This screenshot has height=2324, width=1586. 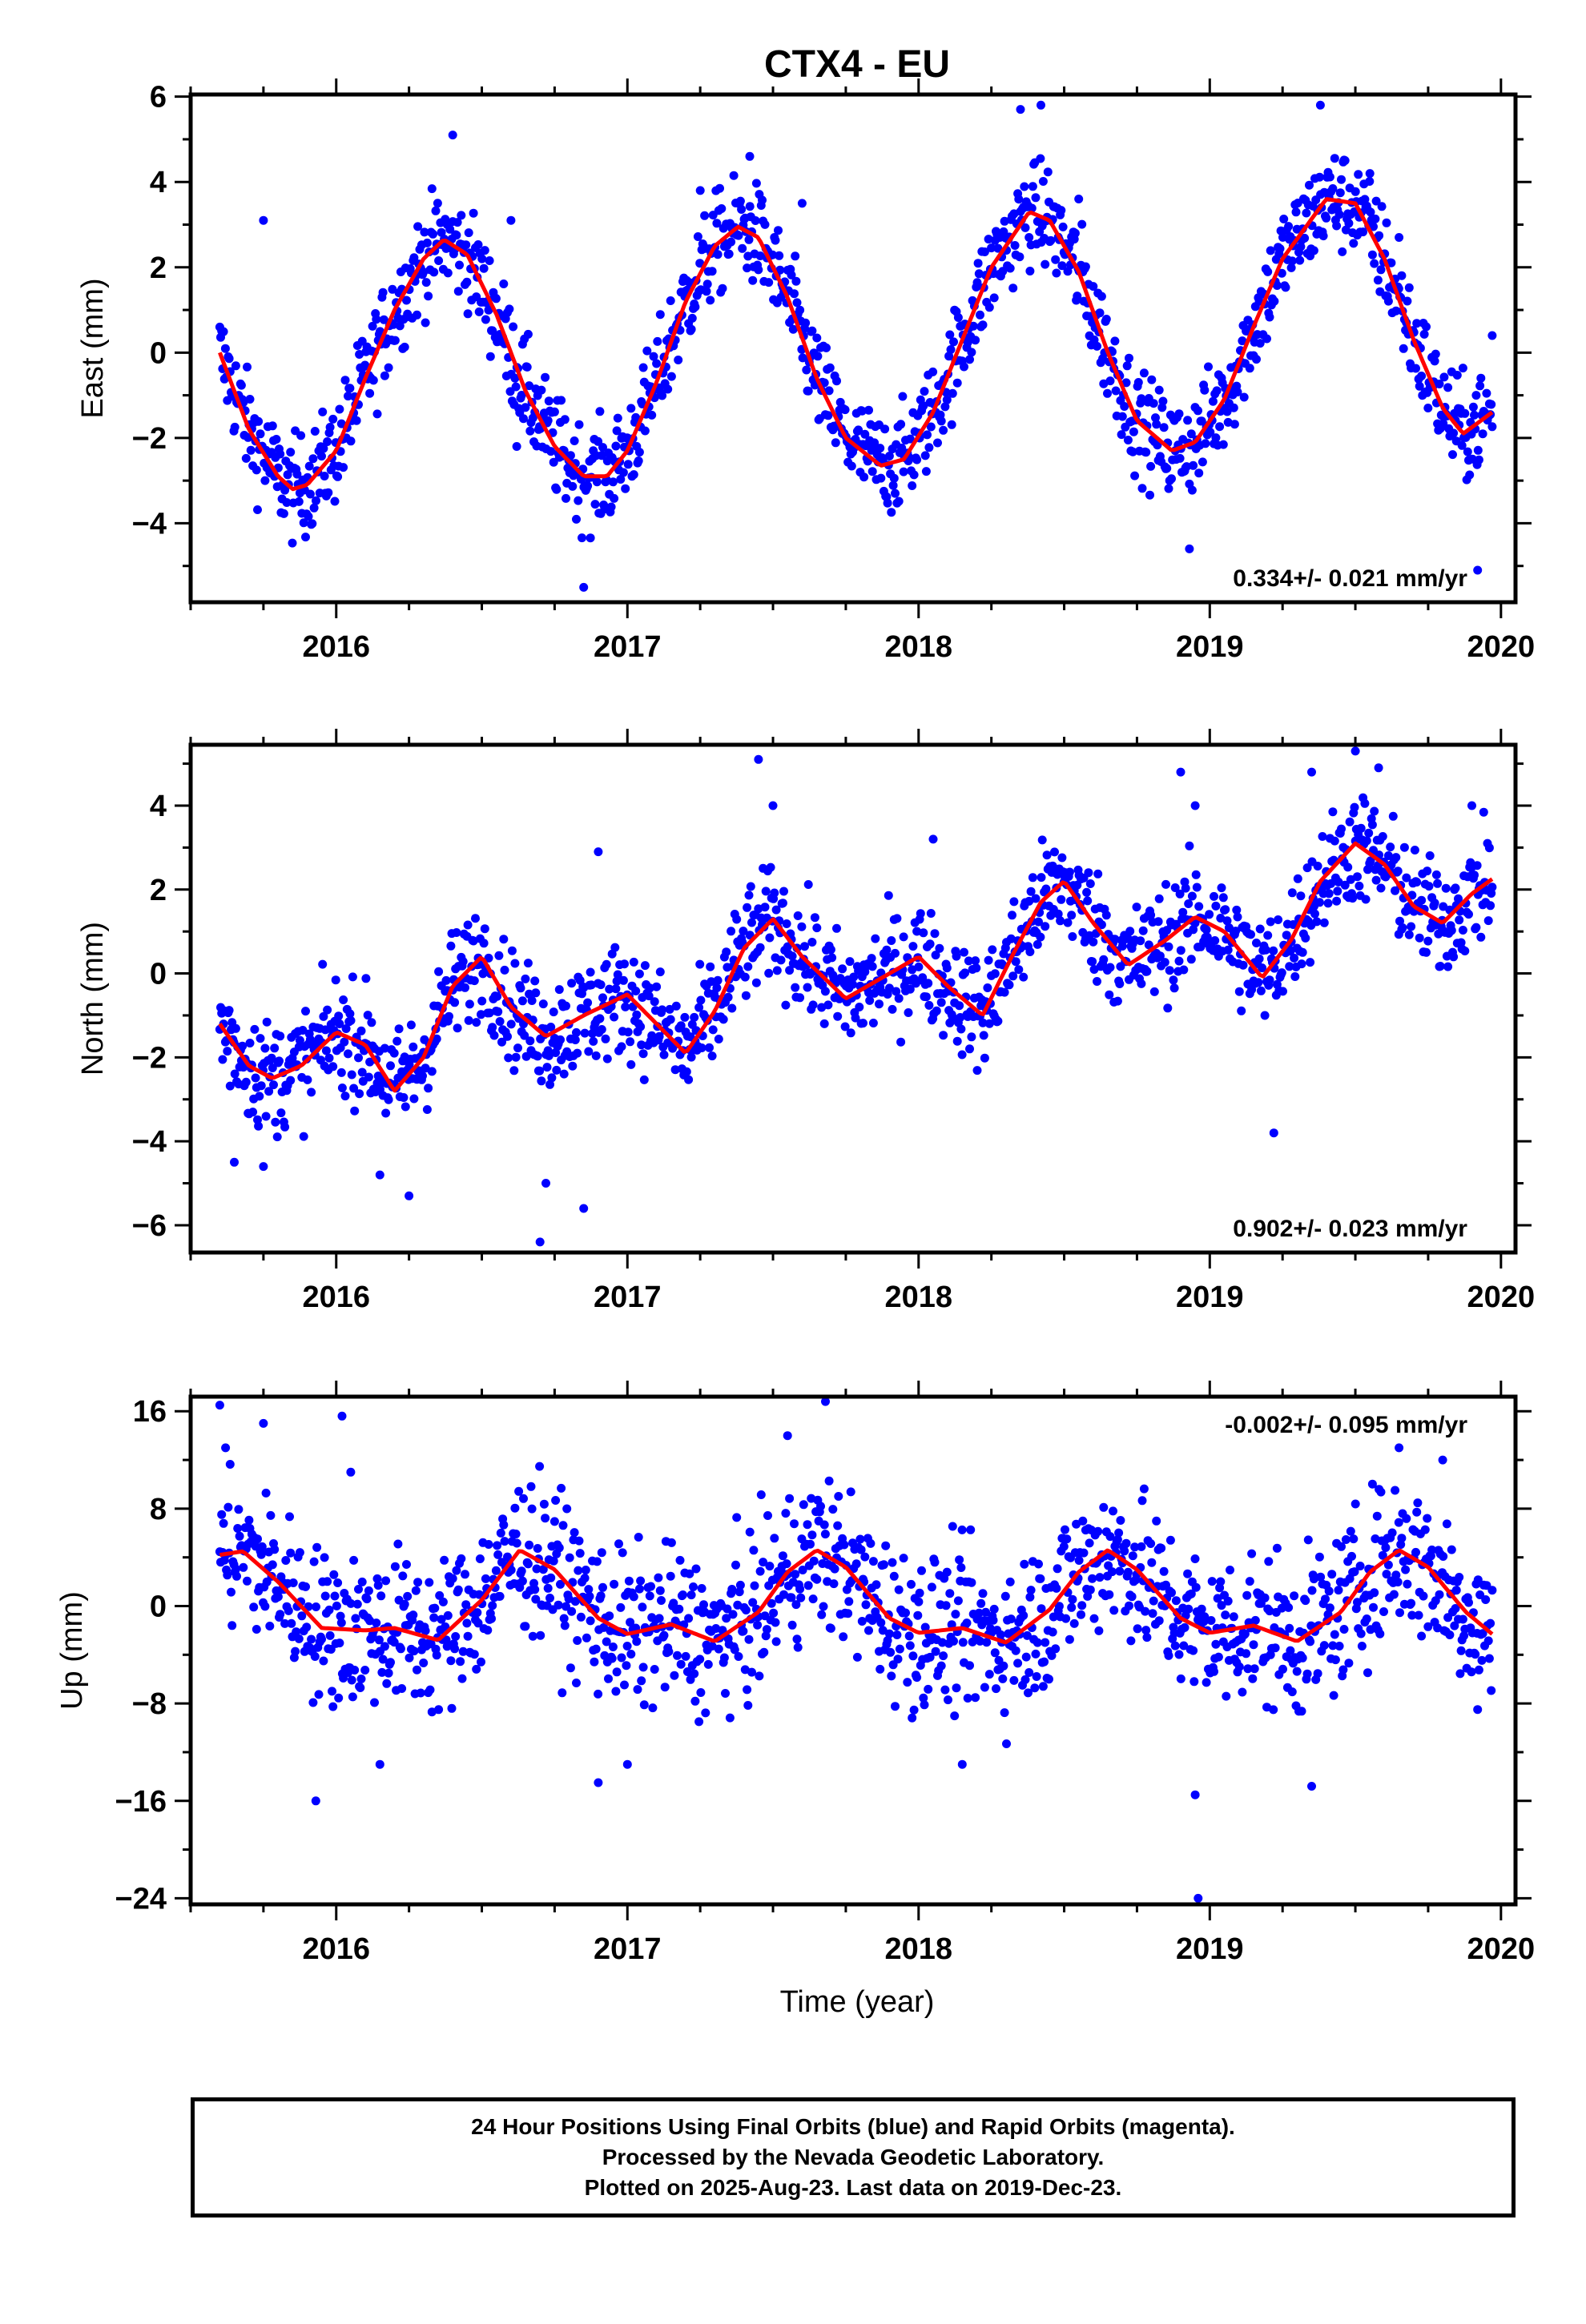 What do you see at coordinates (158, 268) in the screenshot?
I see `y-tick-label: 2` at bounding box center [158, 268].